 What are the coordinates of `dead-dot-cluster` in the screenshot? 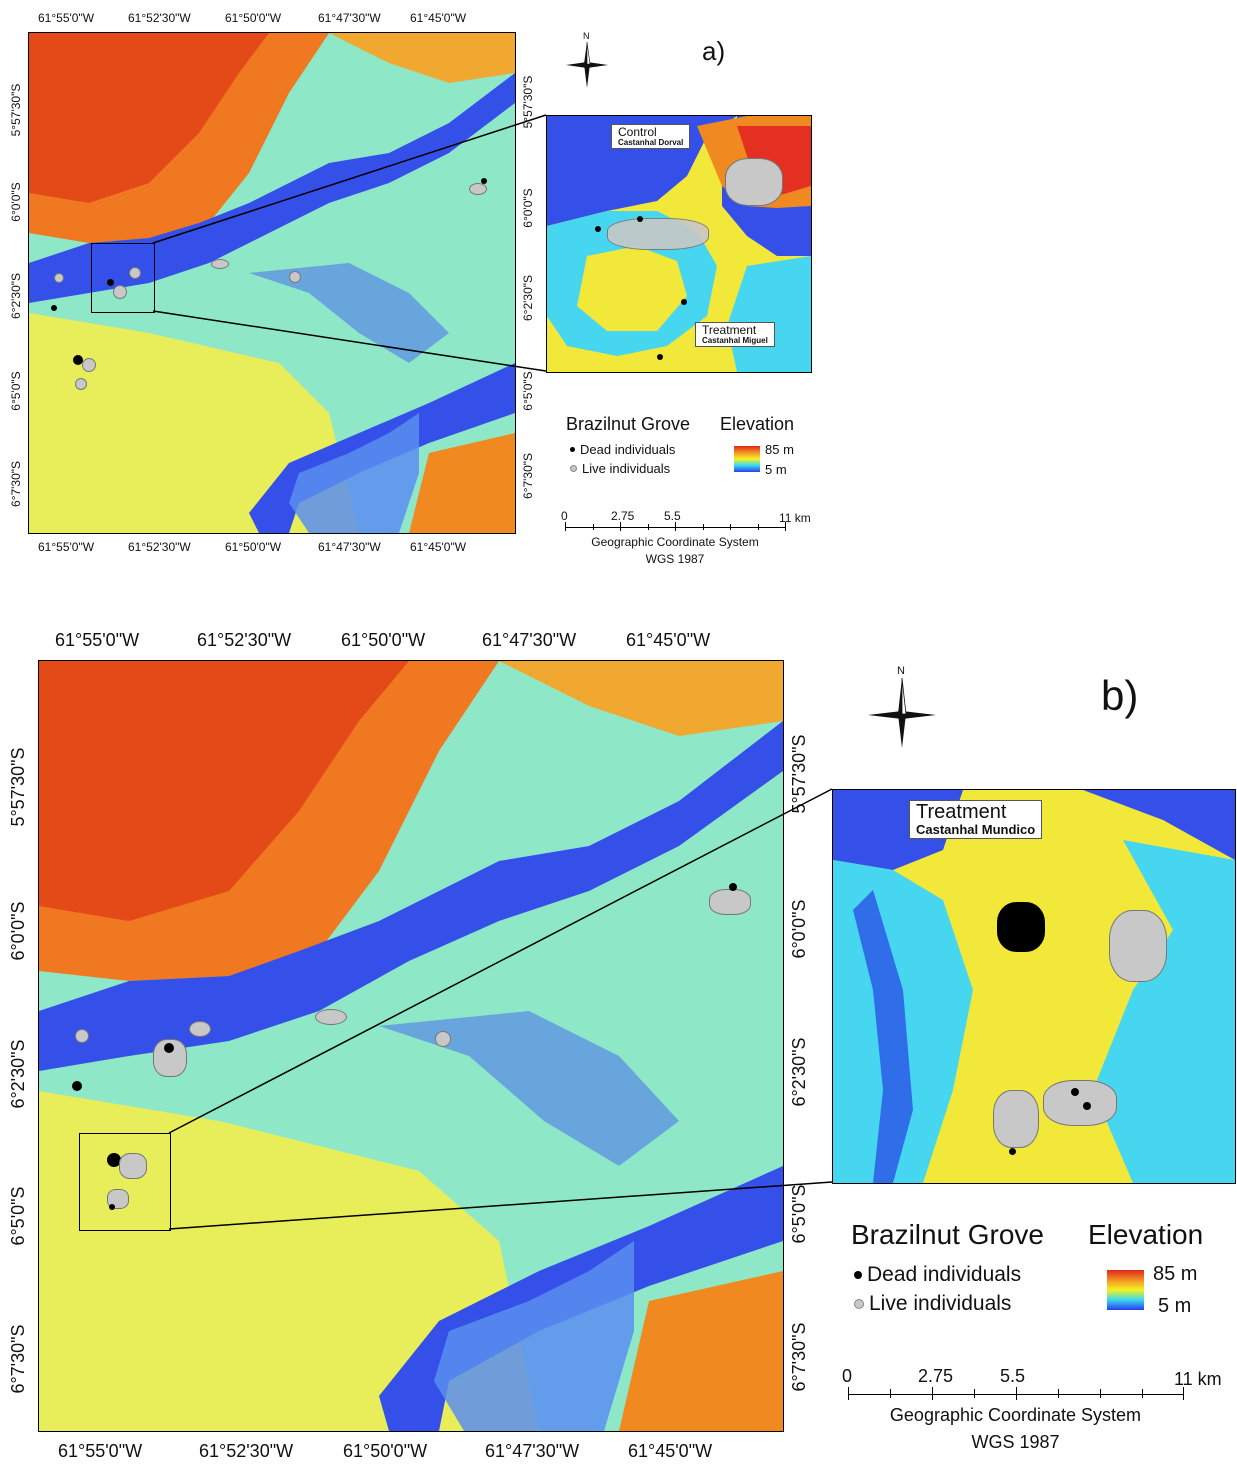 It's located at (1021, 927).